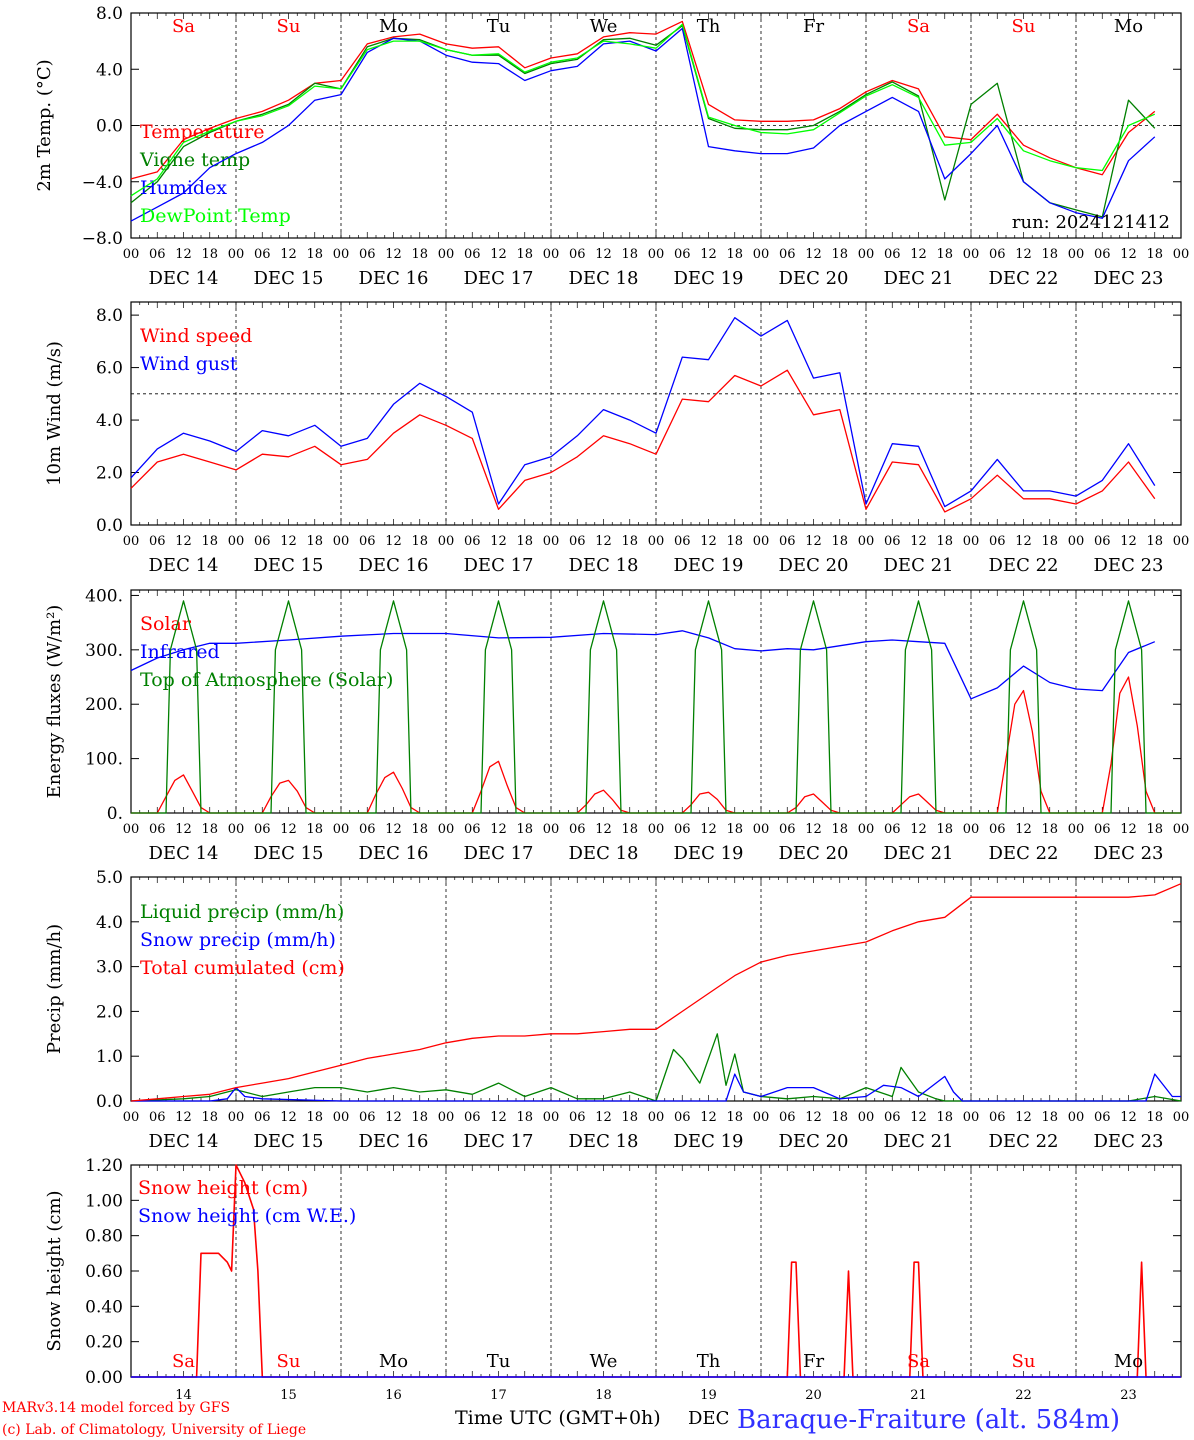 Image resolution: width=1194 pixels, height=1440 pixels. Describe the element at coordinates (709, 26) in the screenshot. I see `weekday-label: Th` at that location.